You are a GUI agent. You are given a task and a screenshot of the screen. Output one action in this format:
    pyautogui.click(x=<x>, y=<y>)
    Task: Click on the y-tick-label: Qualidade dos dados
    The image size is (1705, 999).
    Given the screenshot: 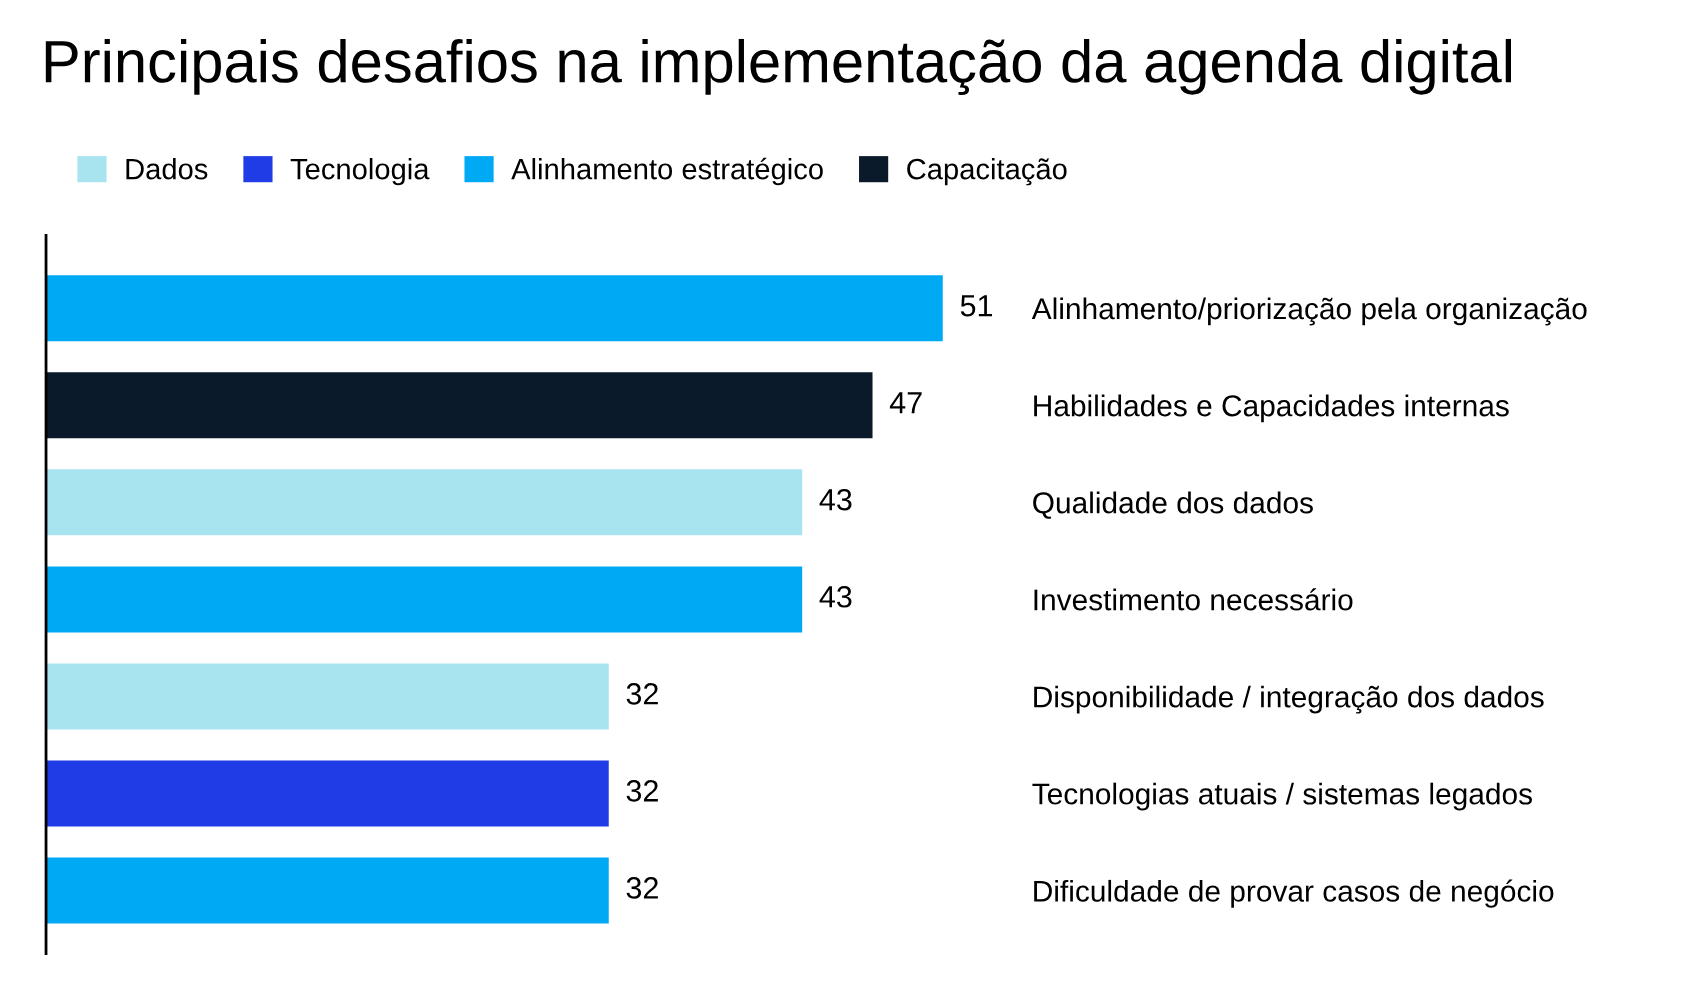 What is the action you would take?
    pyautogui.click(x=1173, y=505)
    